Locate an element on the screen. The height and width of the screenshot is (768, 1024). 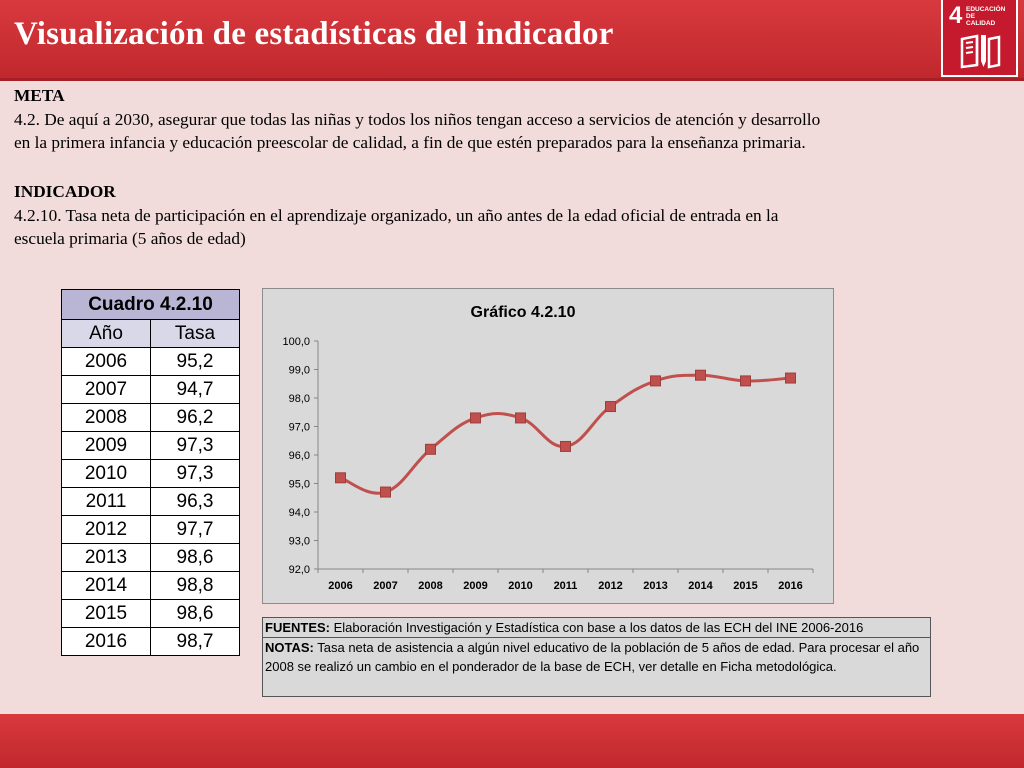
cell-rate: 97,7 is located at coordinates (195, 529).